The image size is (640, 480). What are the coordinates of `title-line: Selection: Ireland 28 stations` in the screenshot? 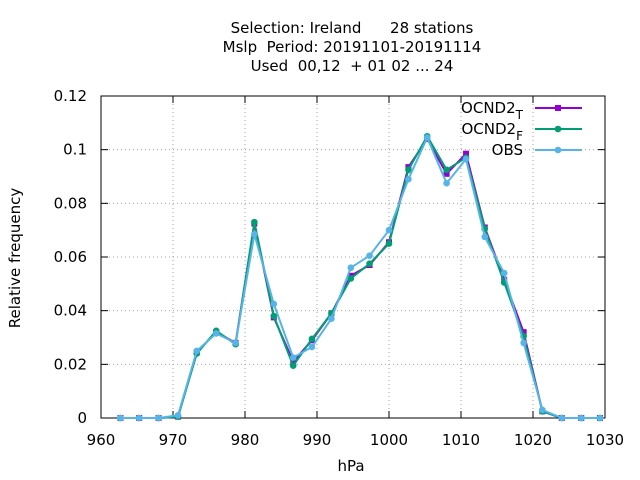 It's located at (352, 28).